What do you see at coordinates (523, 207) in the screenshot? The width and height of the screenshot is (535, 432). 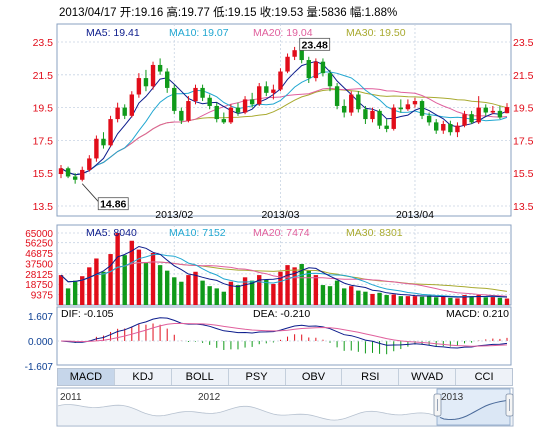 I see `price-tick-label-right: 13.5` at bounding box center [523, 207].